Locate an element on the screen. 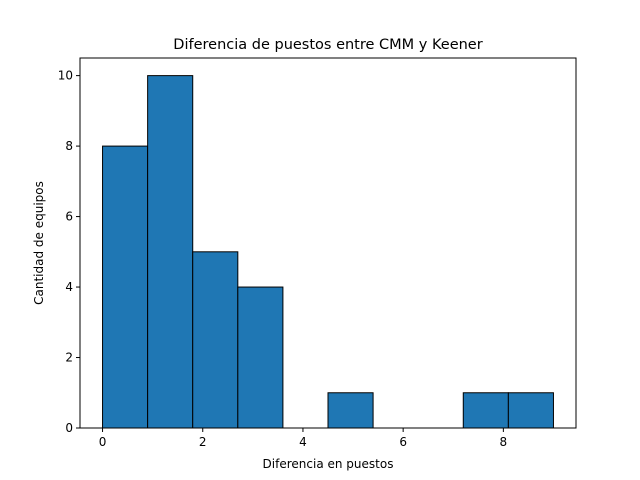  y-tick-label: 2 is located at coordinates (69, 358).